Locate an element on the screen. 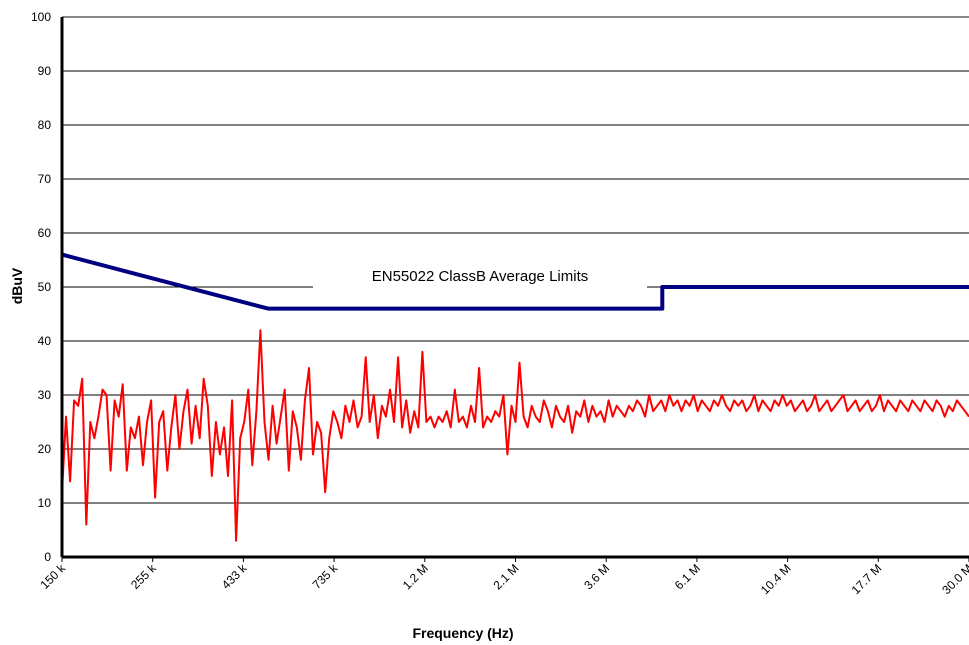 This screenshot has width=969, height=645. x-tick-label: 150 k is located at coordinates (52, 576).